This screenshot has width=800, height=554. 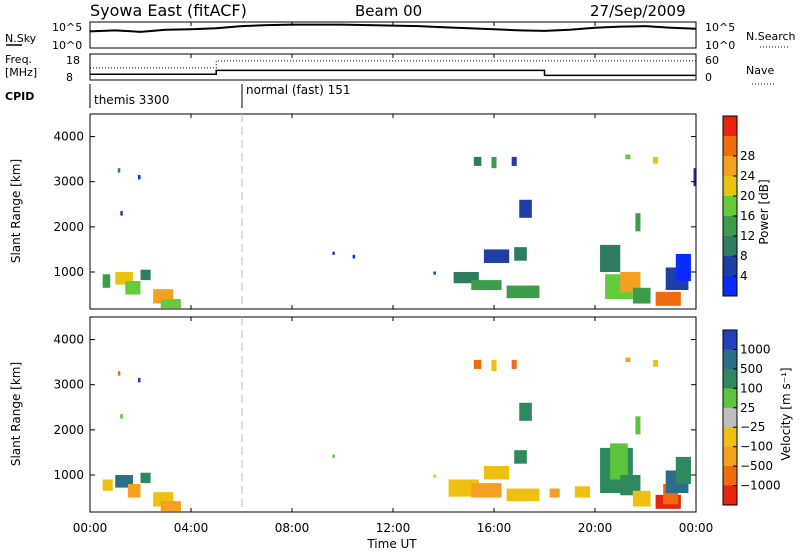 I want to click on colorbar-tick-label: 12, so click(x=747, y=236).